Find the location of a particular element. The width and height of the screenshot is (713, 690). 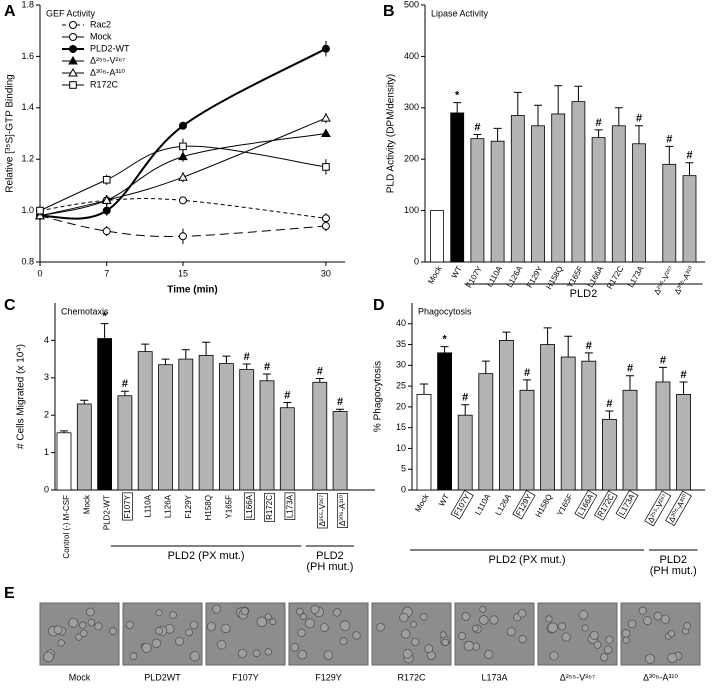

x-tick-label: WT is located at coordinates (444, 499).